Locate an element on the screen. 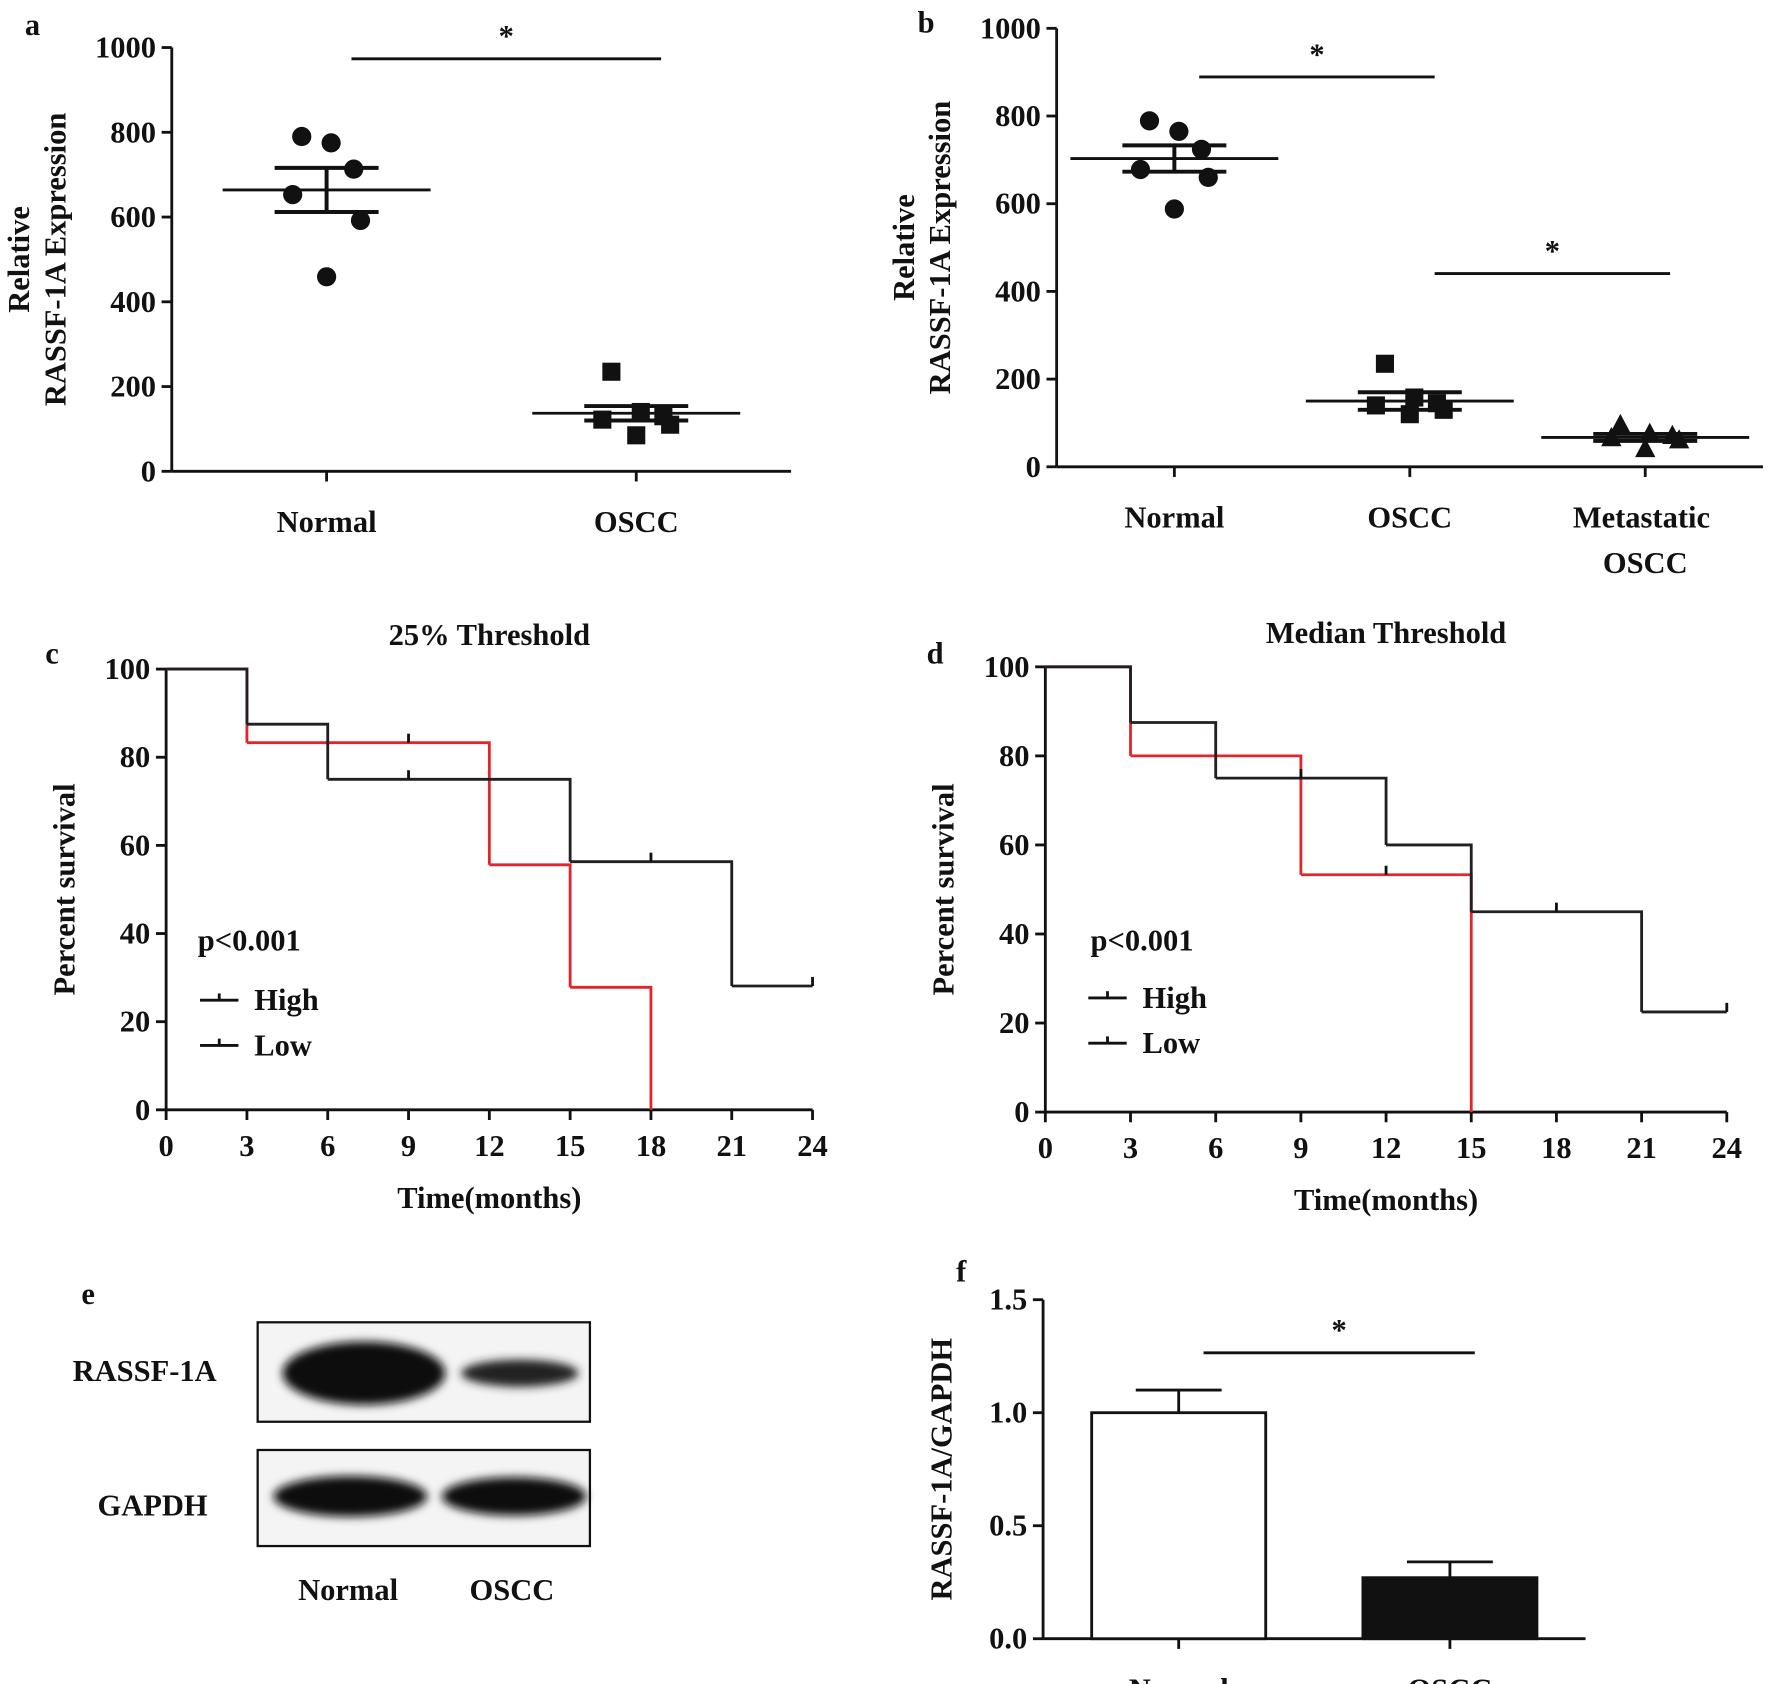 The width and height of the screenshot is (1772, 1684). x-tick-label: 15 is located at coordinates (570, 1146).